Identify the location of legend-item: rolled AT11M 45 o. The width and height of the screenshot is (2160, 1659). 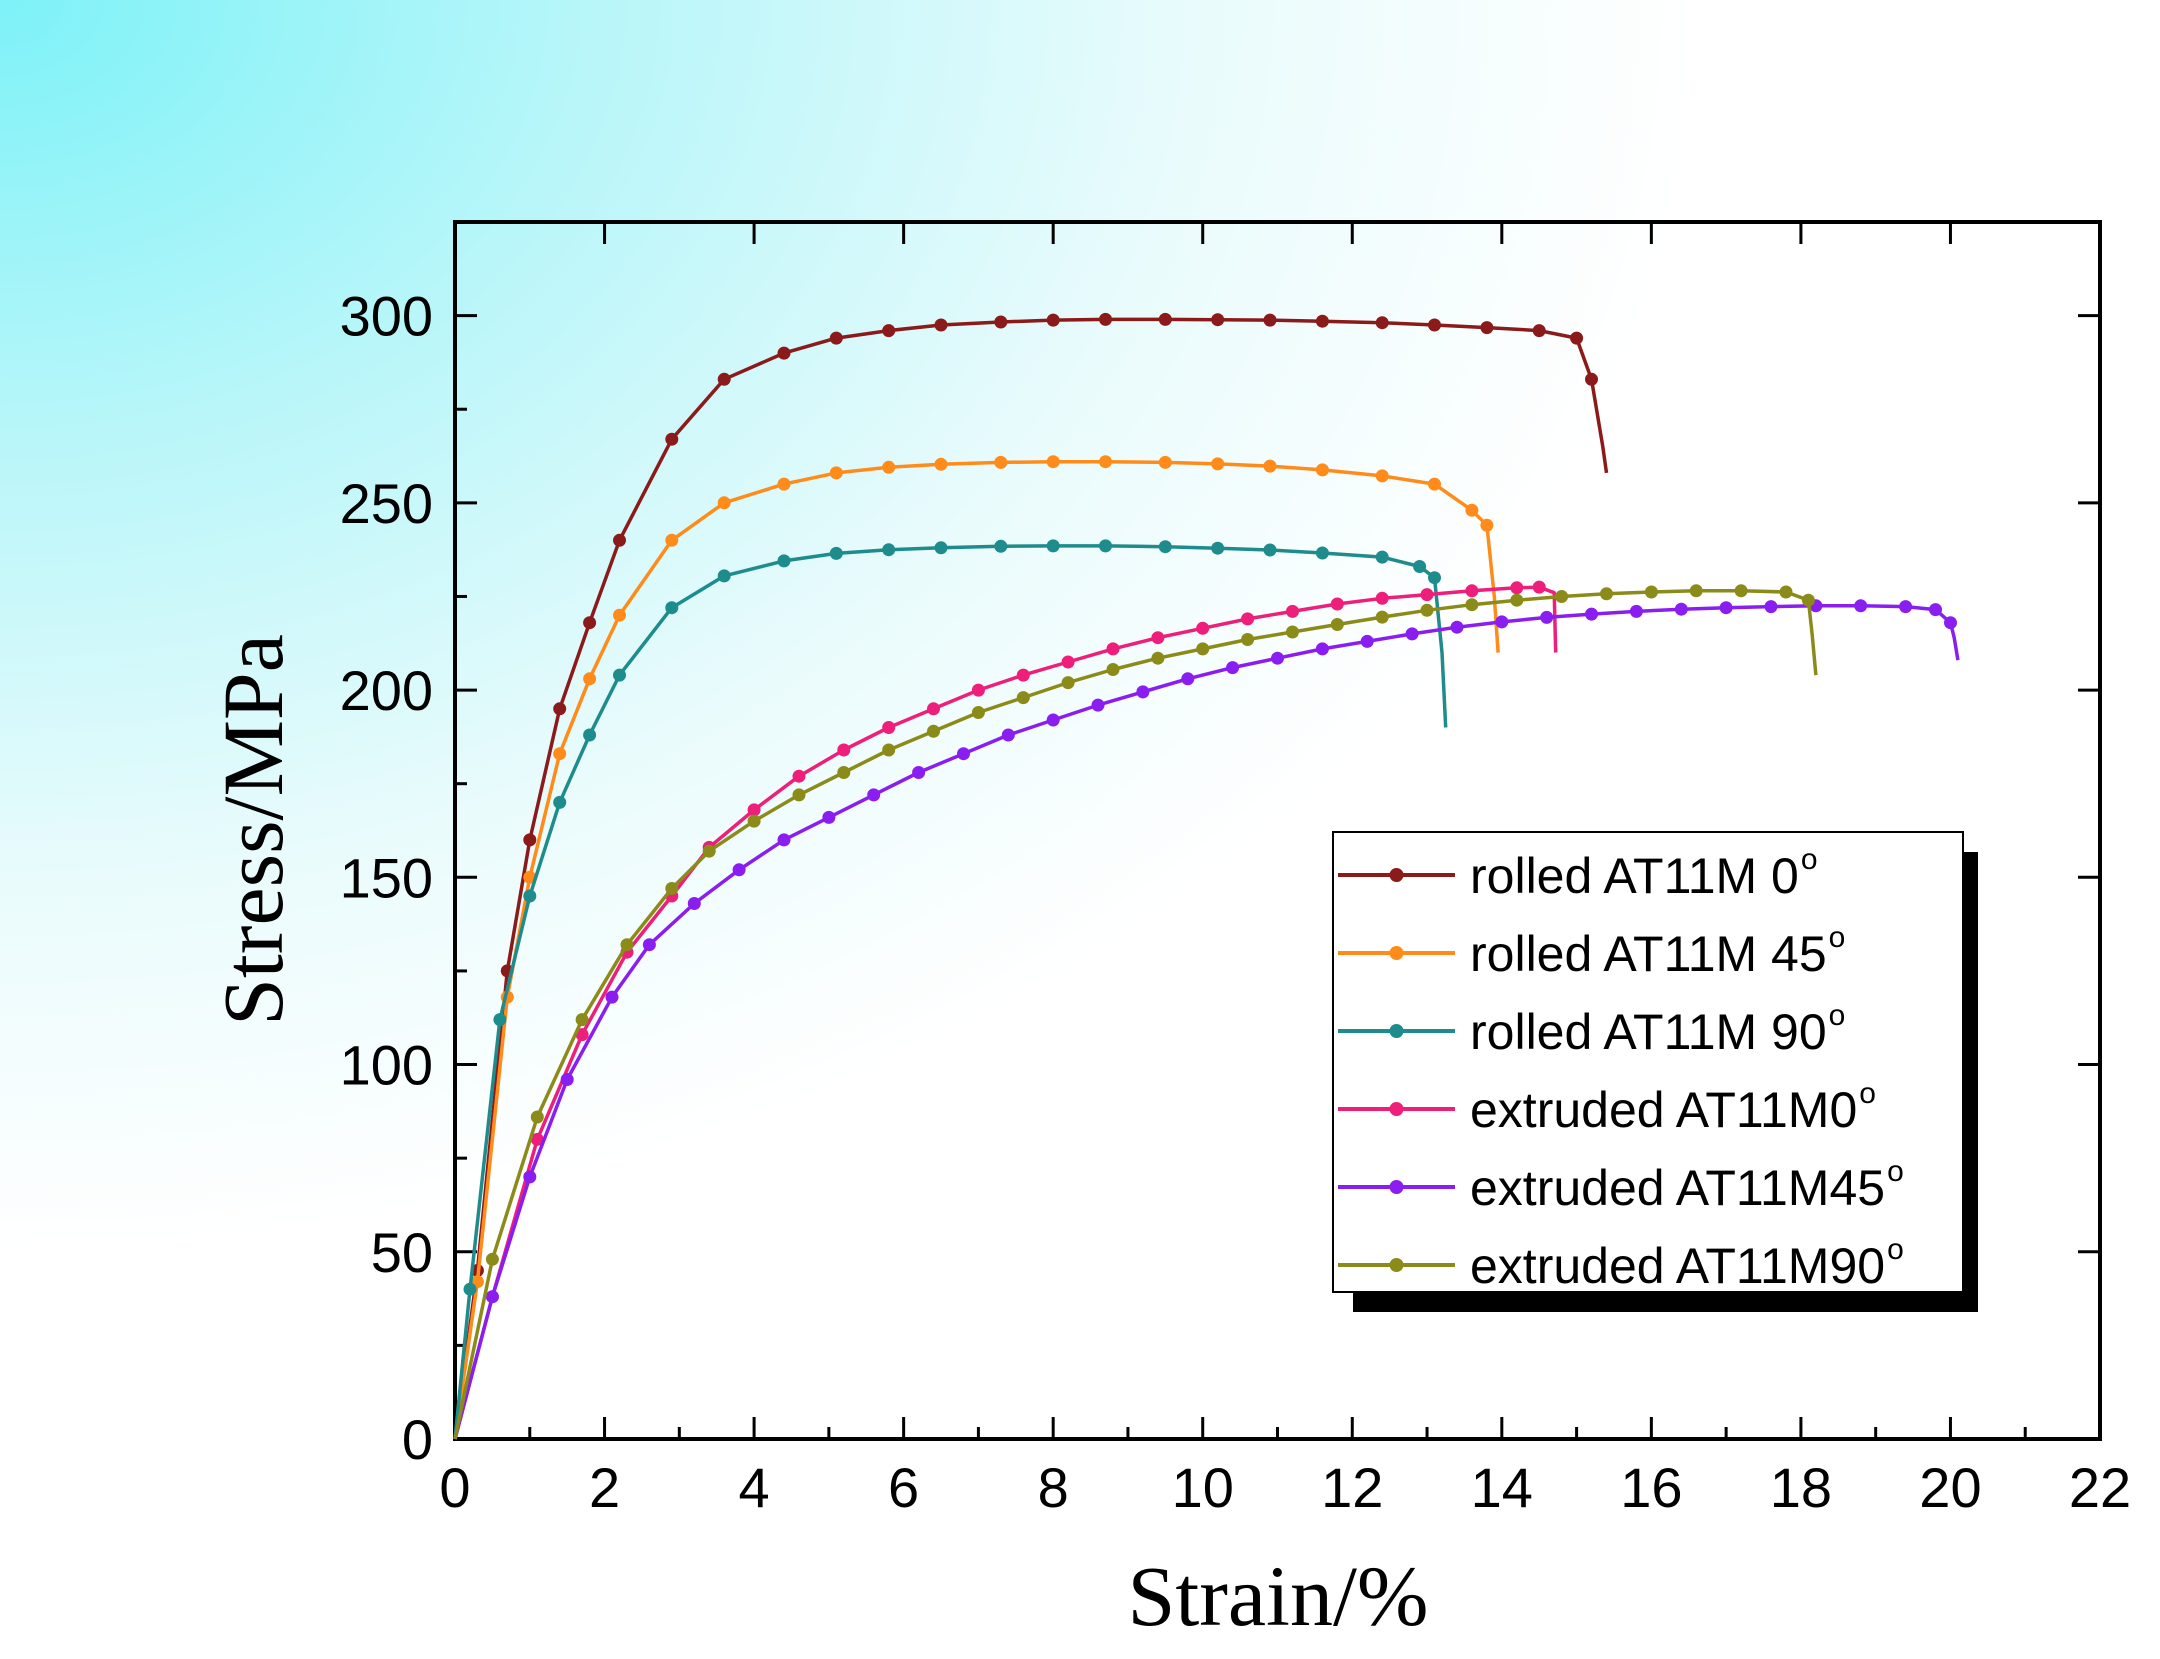
(1591, 951).